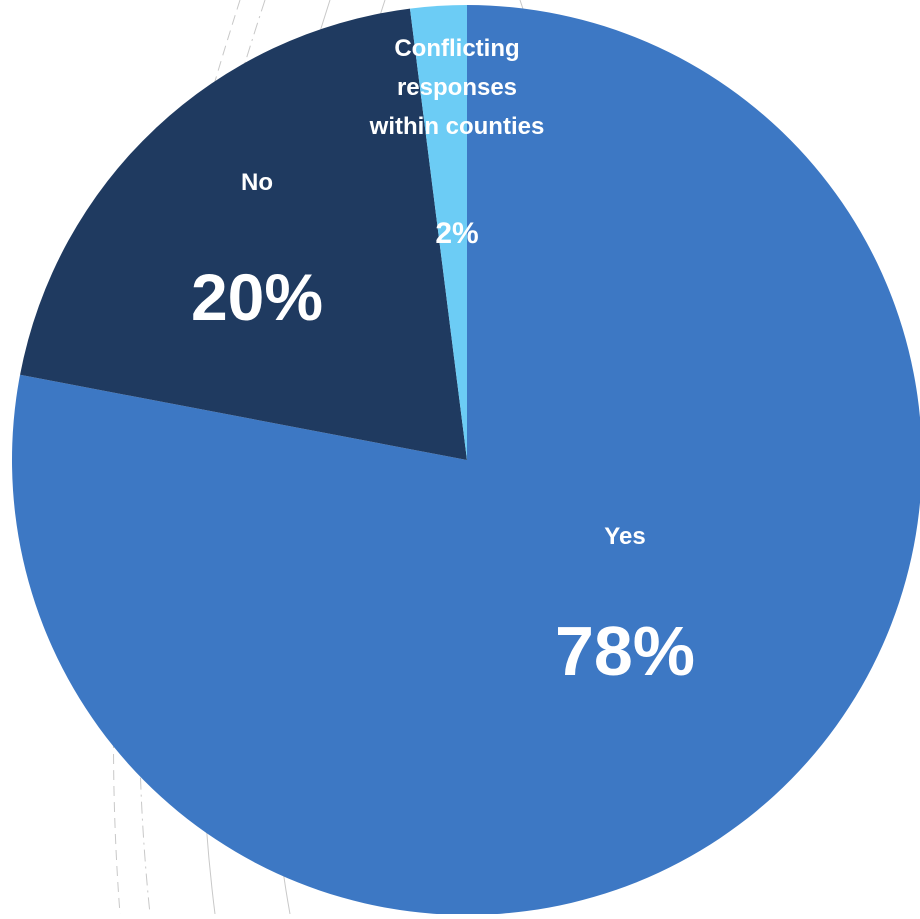  Describe the element at coordinates (457, 87) in the screenshot. I see `slice-label-conflicting-responses-within-counties: responses` at that location.